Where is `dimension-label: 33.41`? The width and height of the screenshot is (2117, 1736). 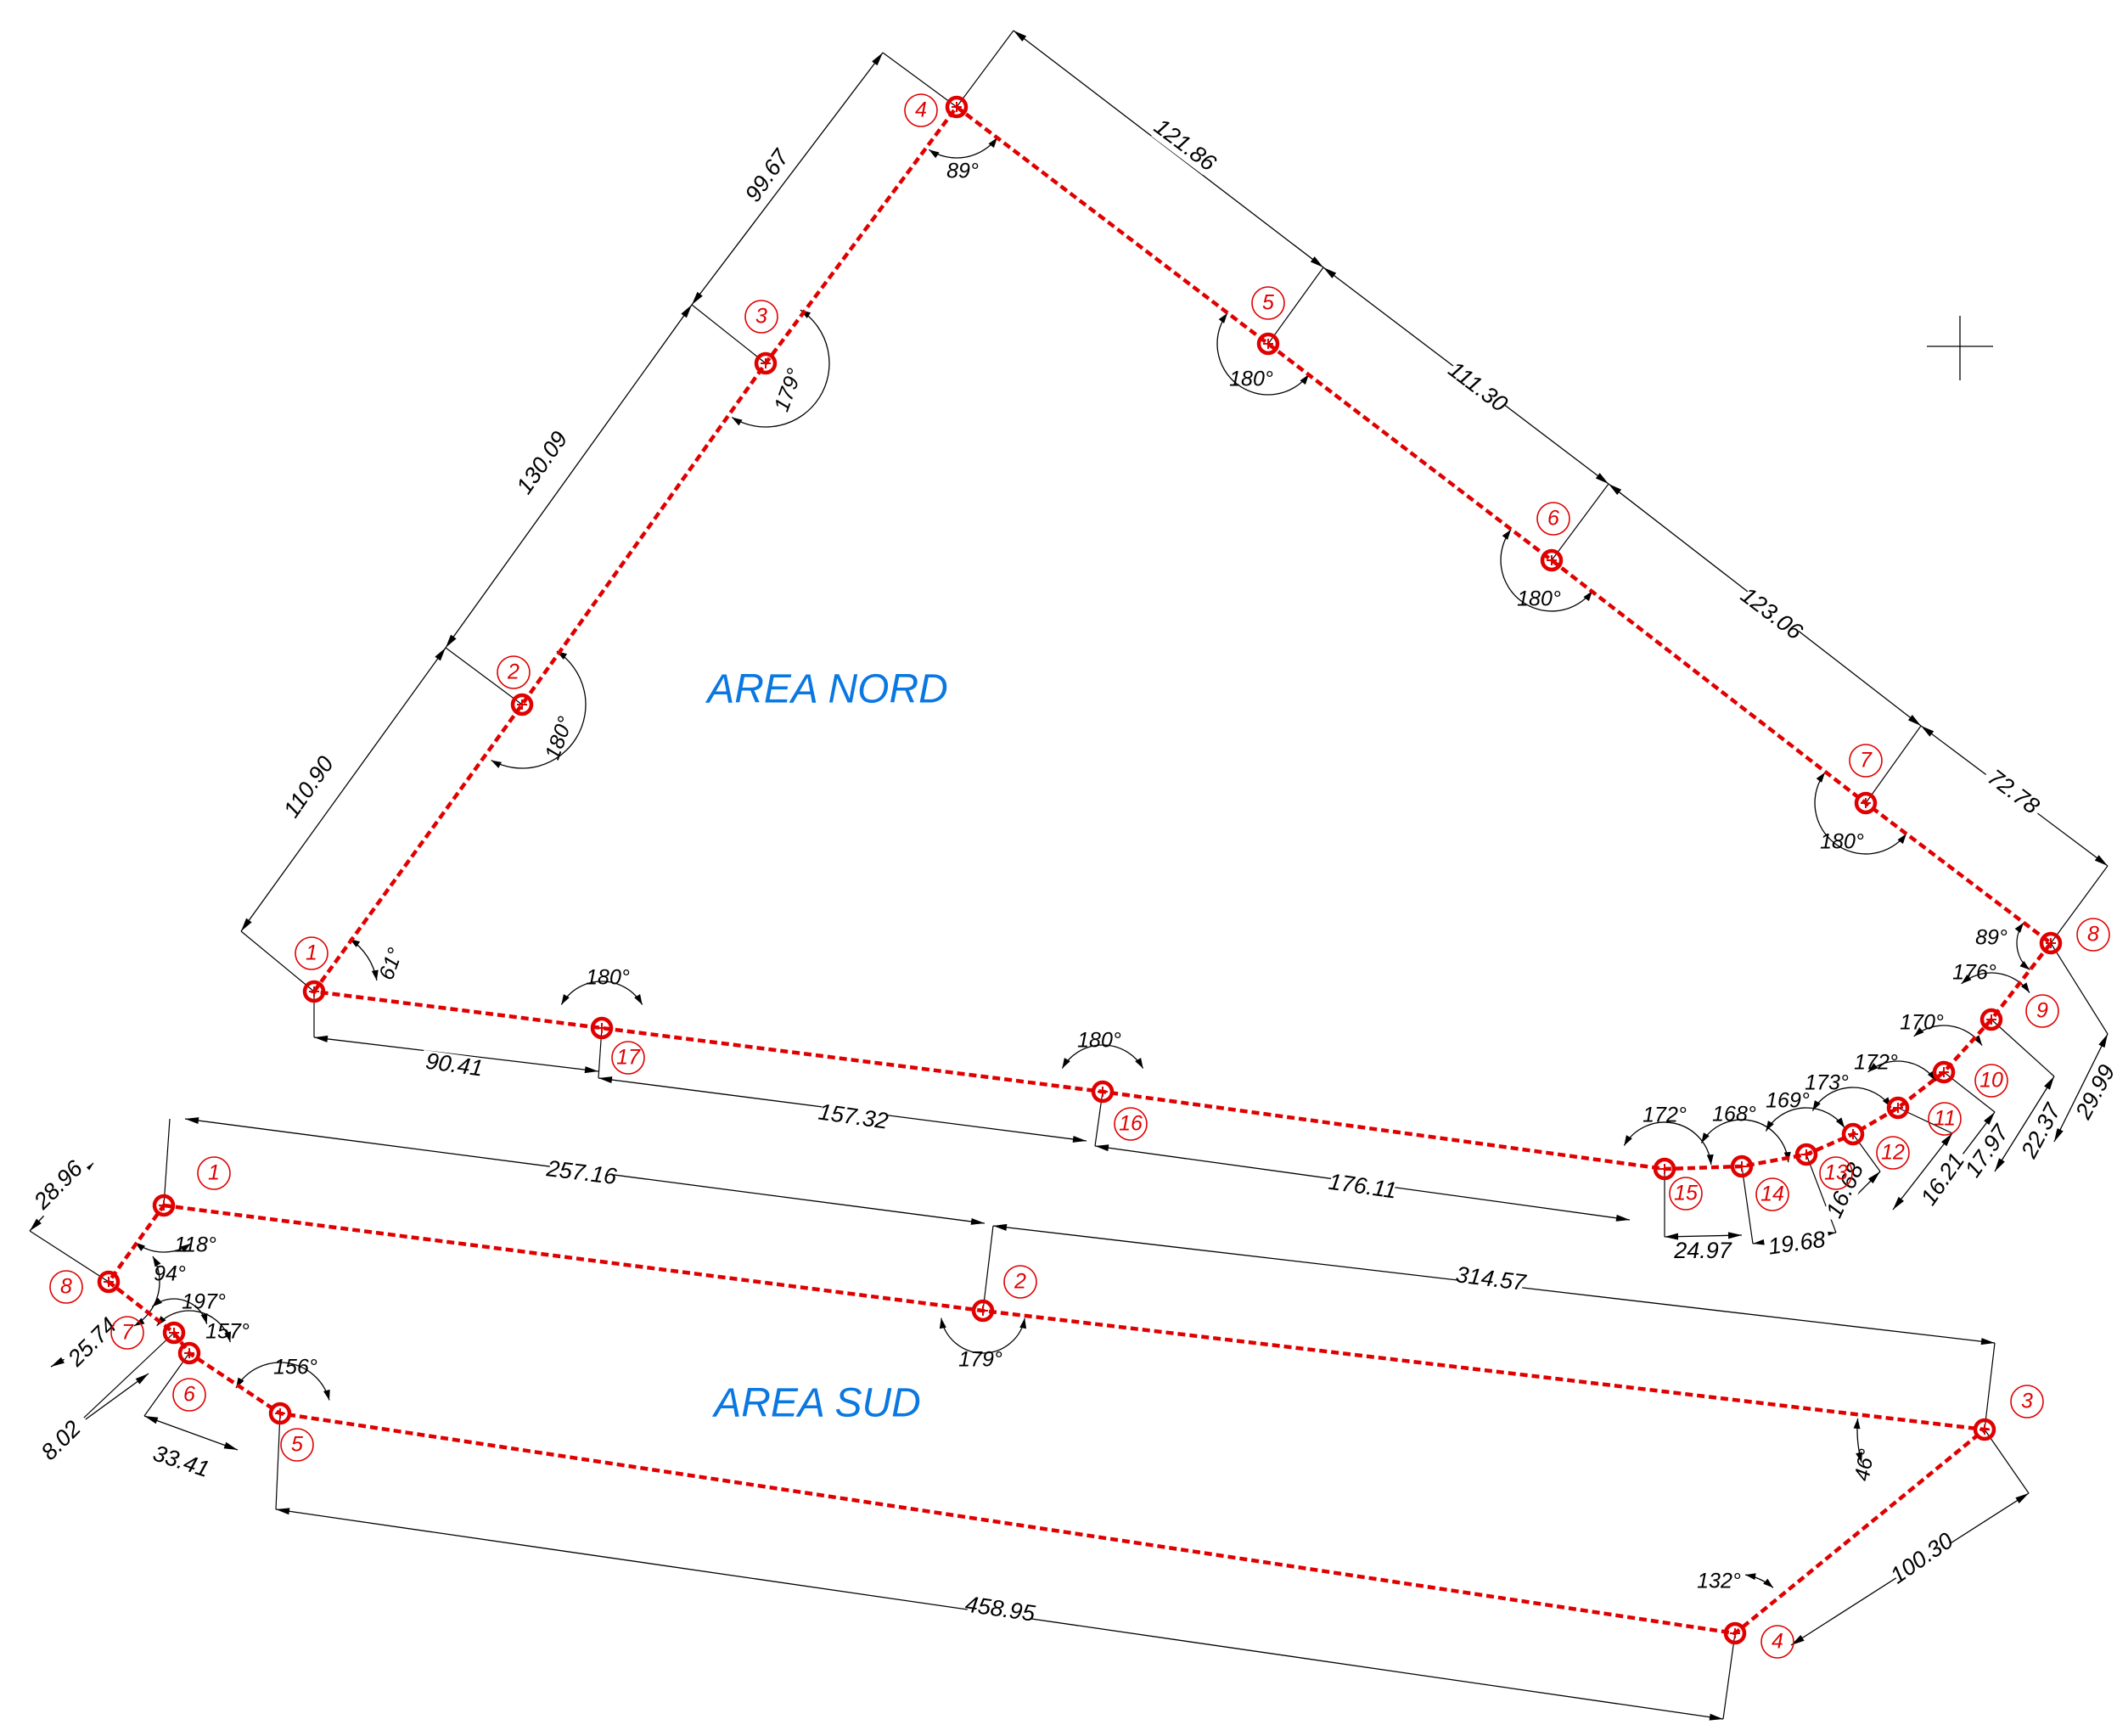
dimension-label: 33.41 is located at coordinates (181, 1462).